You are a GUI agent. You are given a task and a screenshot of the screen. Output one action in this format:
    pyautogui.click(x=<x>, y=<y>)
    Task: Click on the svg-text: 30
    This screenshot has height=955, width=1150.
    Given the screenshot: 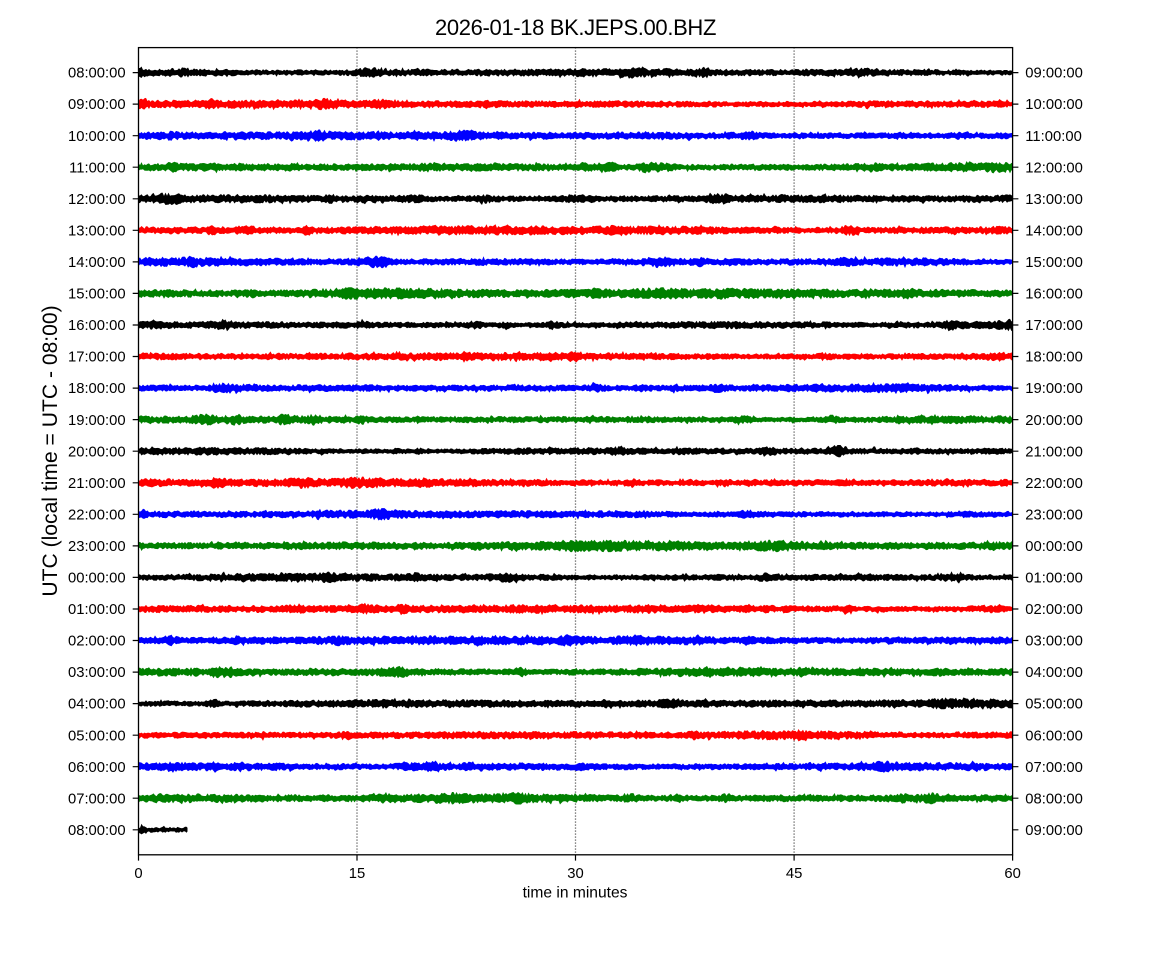 What is the action you would take?
    pyautogui.click(x=575, y=874)
    